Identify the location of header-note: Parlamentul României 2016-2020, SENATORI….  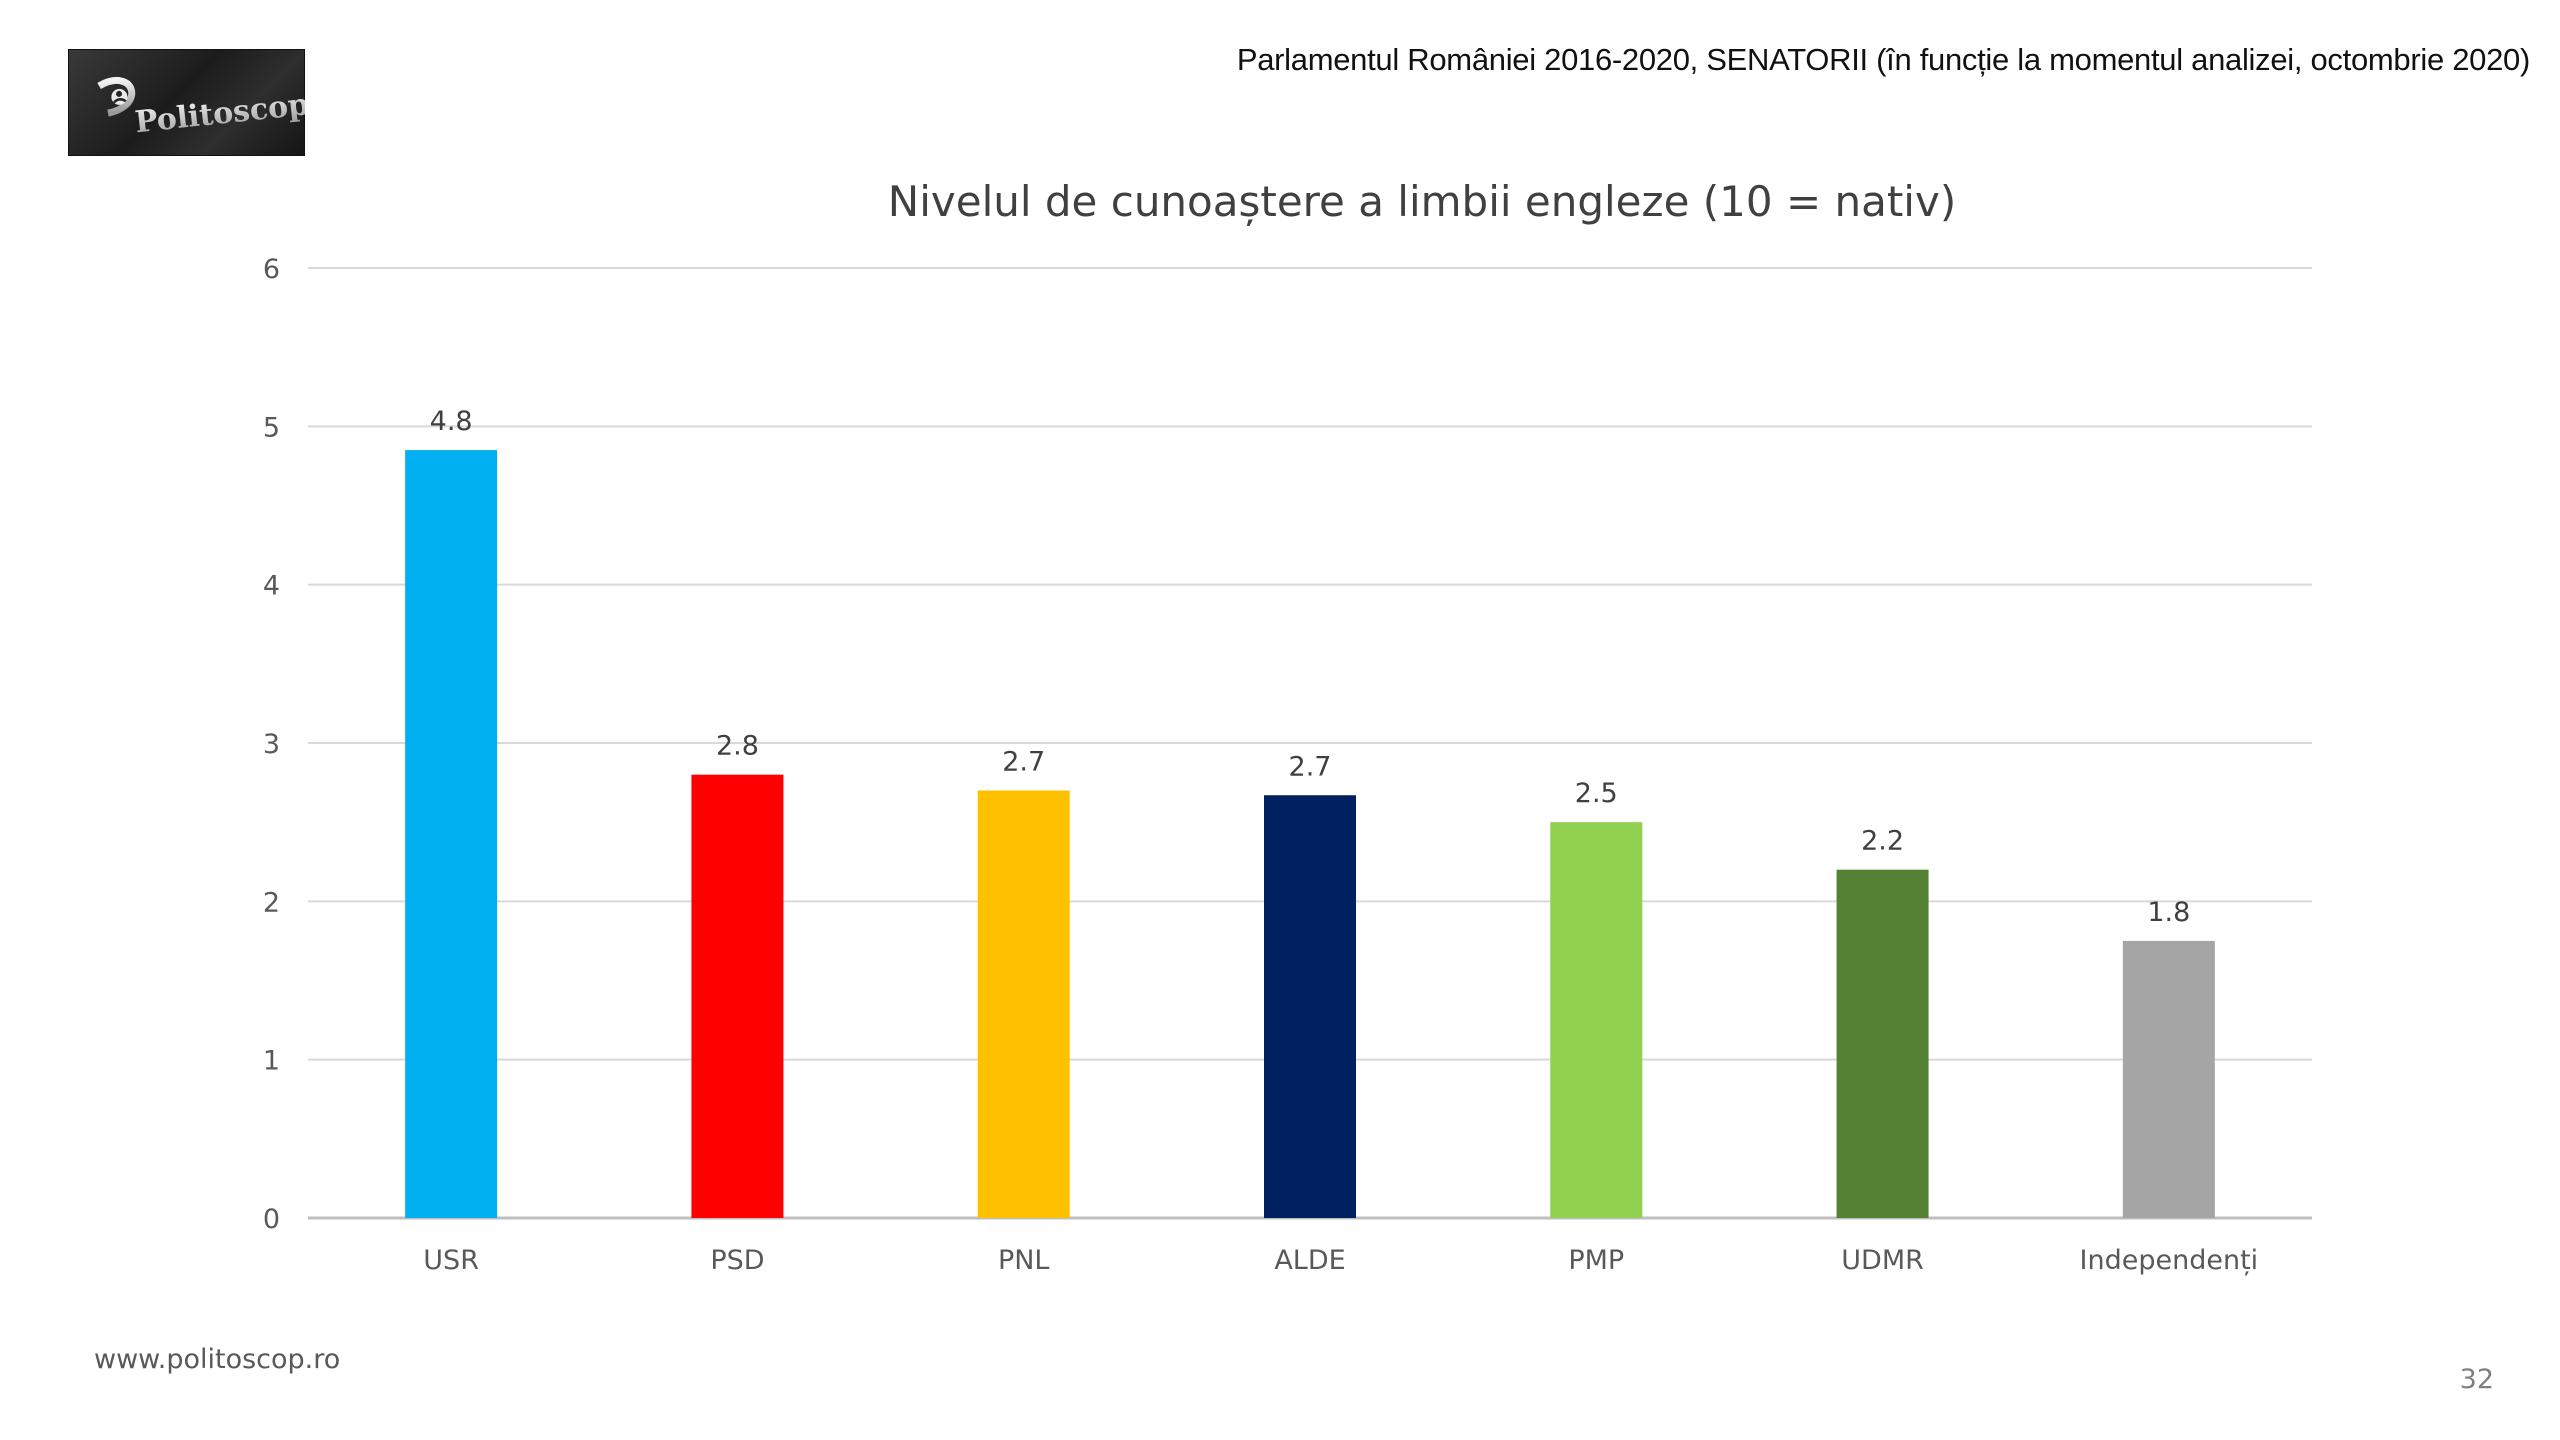
(1883, 59).